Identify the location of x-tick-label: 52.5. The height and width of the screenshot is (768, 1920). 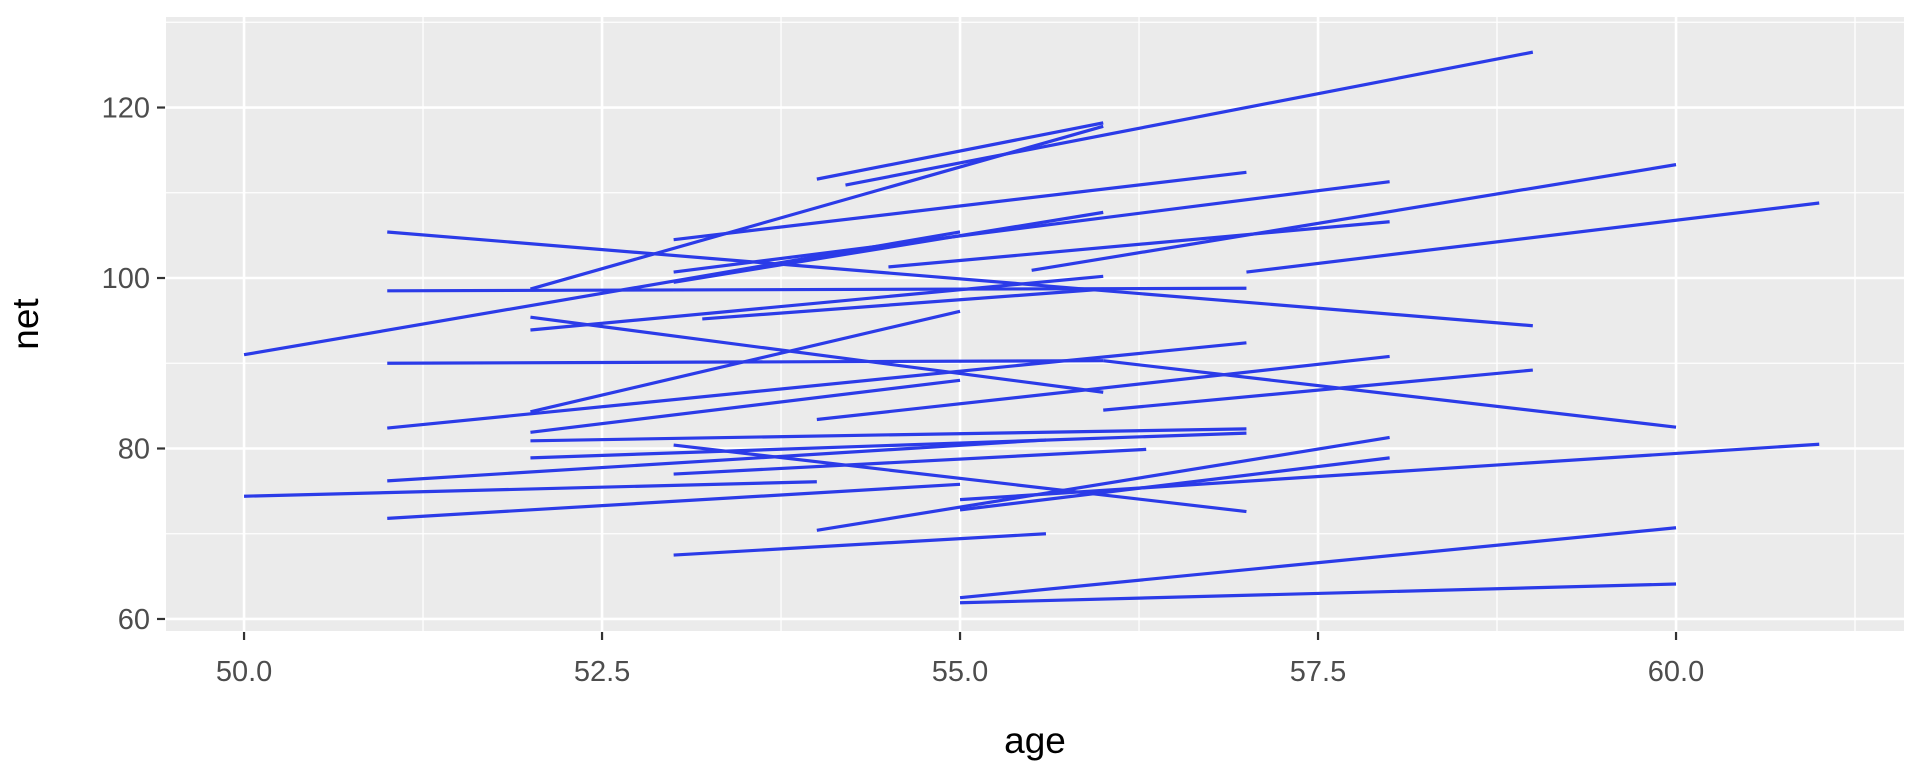
(602, 672).